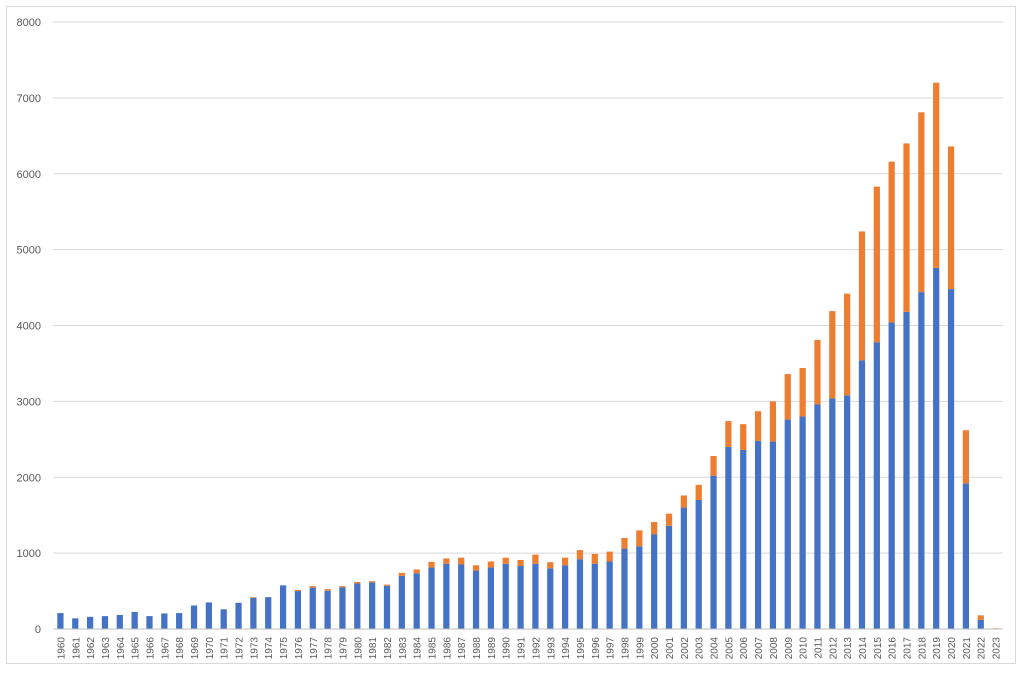  Describe the element at coordinates (29, 99) in the screenshot. I see `y-tick-label: 7000` at that location.